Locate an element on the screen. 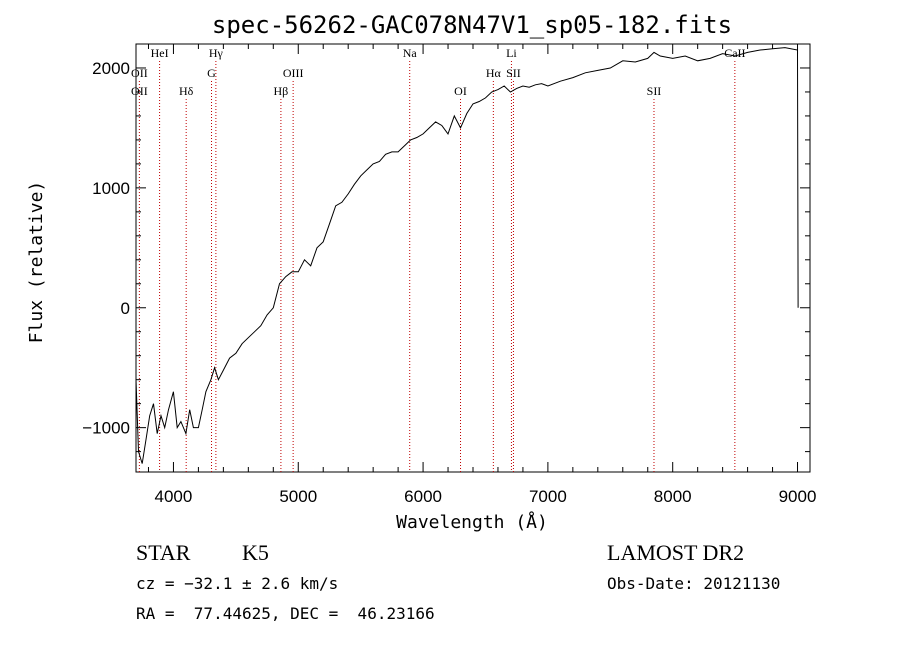  obs-date: Obs-Date: 20121130 is located at coordinates (694, 583).